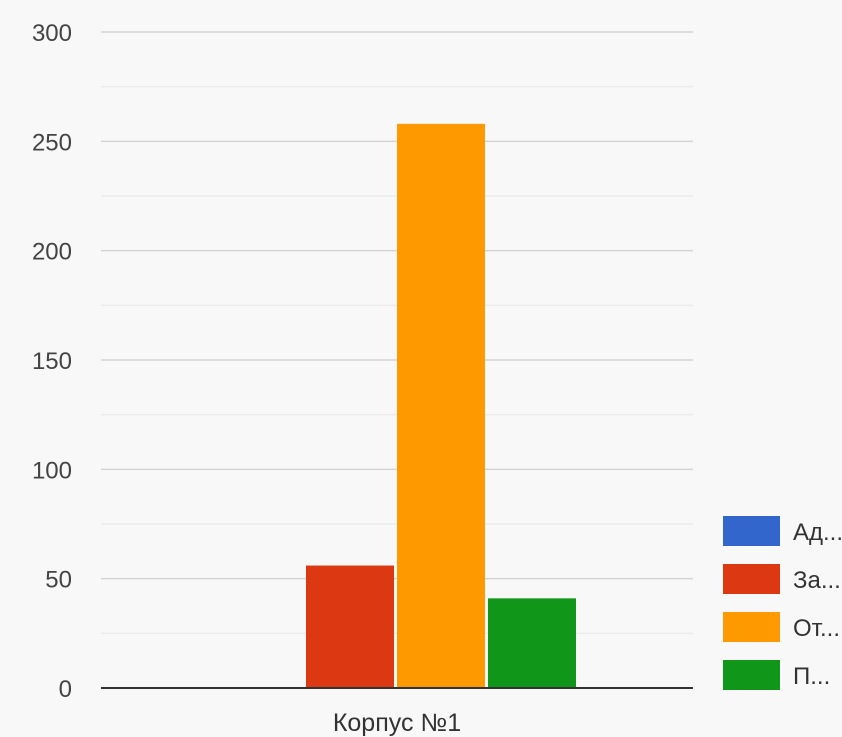  What do you see at coordinates (52, 252) in the screenshot?
I see `y-tick-label: 200` at bounding box center [52, 252].